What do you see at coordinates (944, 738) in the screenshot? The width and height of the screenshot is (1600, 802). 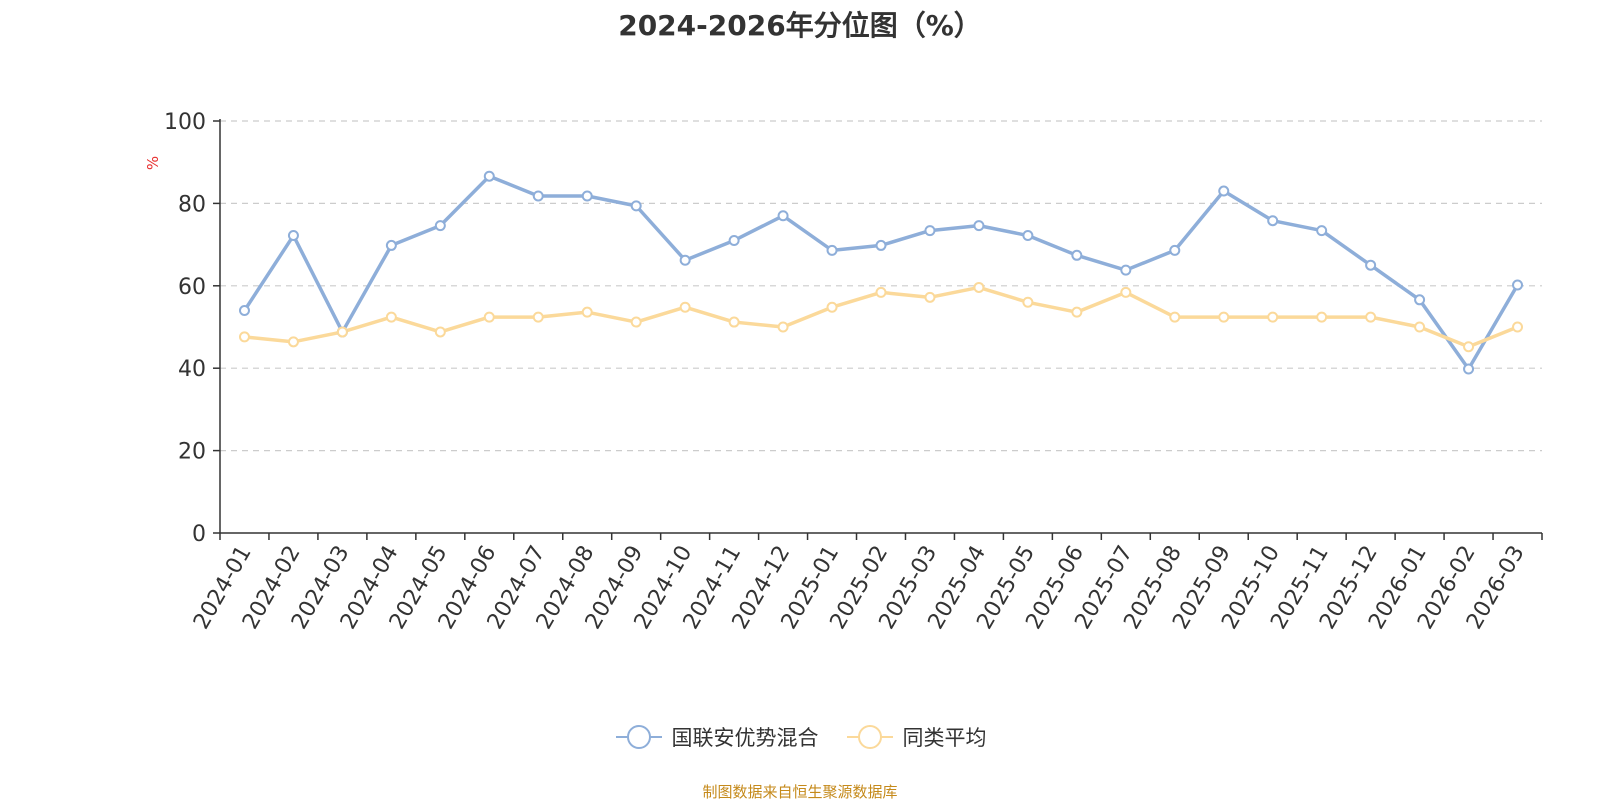 I see `legend-label-average: 同类平均` at bounding box center [944, 738].